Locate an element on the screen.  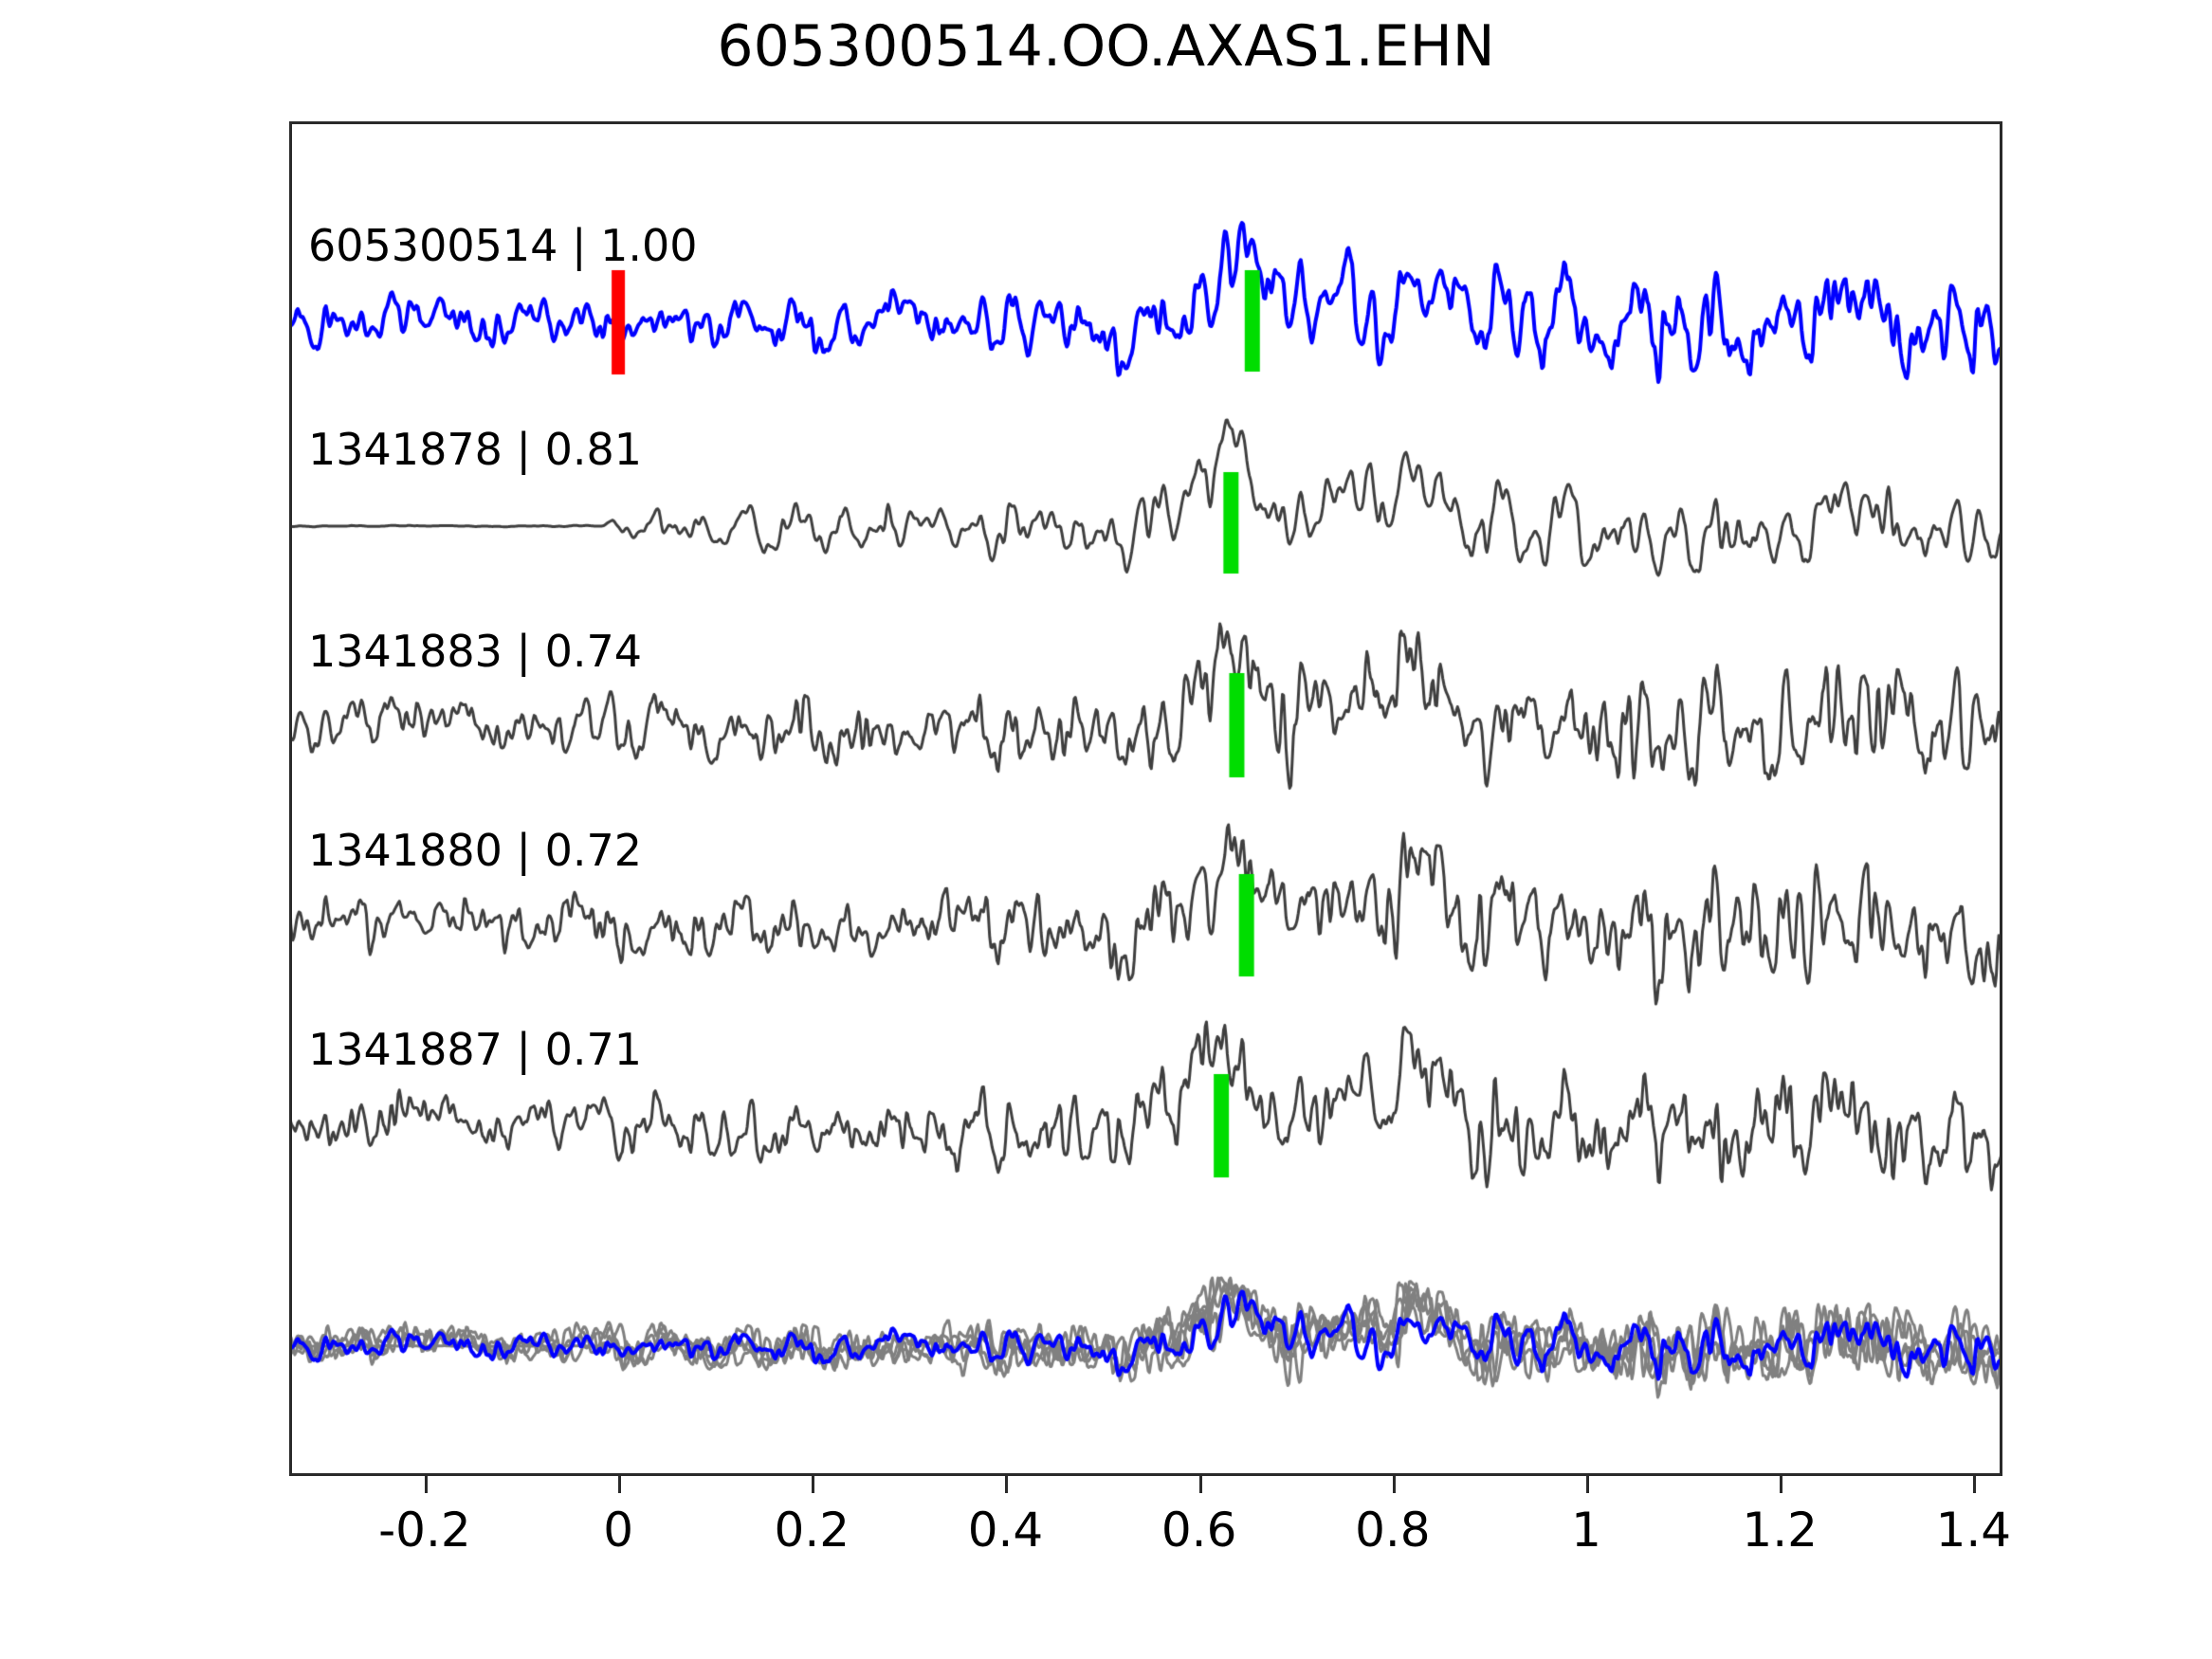
x-axis-tick-label: 0.2 is located at coordinates (812, 1530).